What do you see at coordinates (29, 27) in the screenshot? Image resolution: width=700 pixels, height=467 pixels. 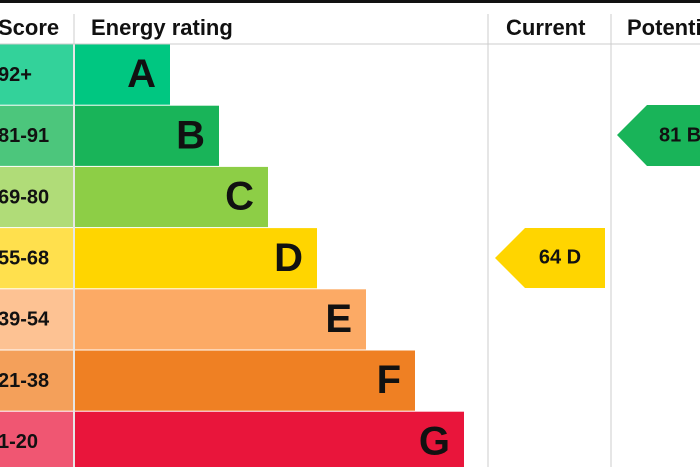 I see `header-score: Score` at bounding box center [29, 27].